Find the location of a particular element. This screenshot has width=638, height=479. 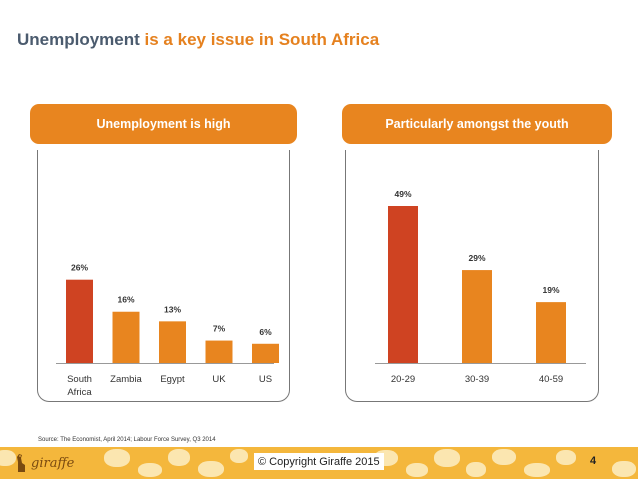

copyright-notice: © Copyright Giraffe 2015 is located at coordinates (319, 461).